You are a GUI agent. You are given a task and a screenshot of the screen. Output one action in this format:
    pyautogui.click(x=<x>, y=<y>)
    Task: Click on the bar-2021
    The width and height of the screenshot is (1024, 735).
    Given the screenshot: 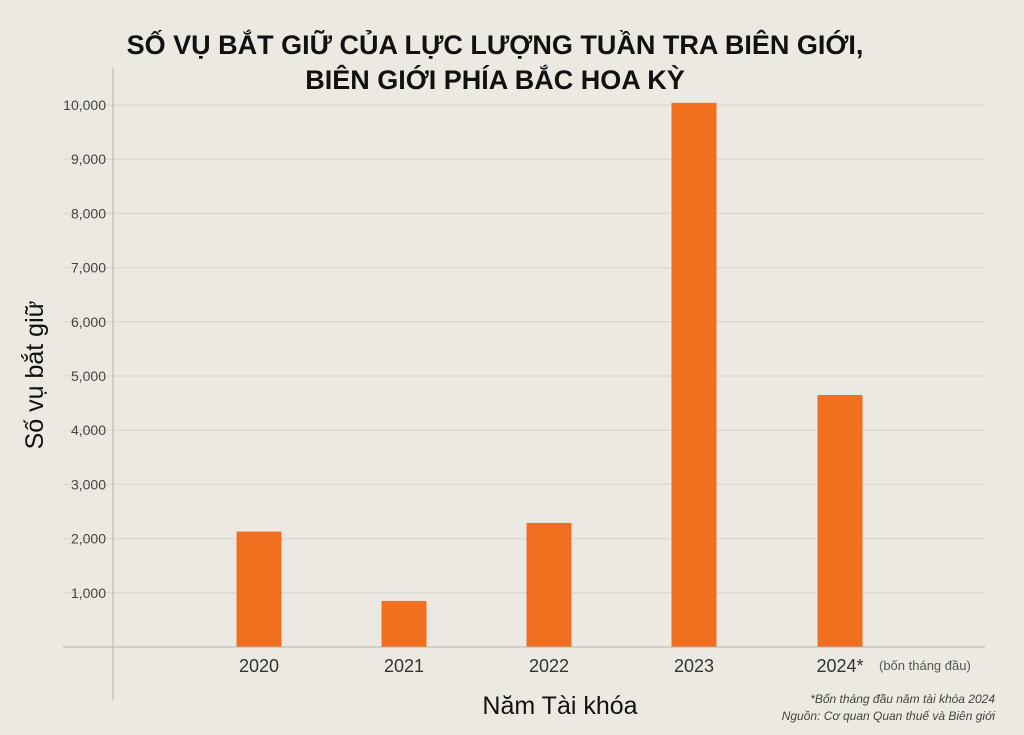 What is the action you would take?
    pyautogui.click(x=404, y=623)
    